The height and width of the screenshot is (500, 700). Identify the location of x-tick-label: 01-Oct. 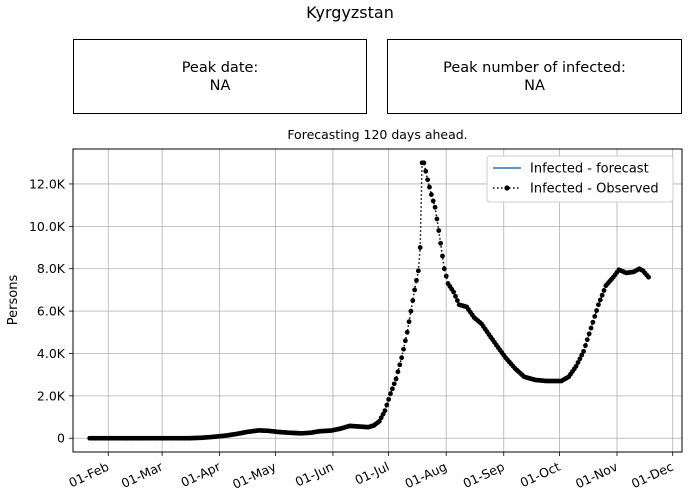
(540, 475).